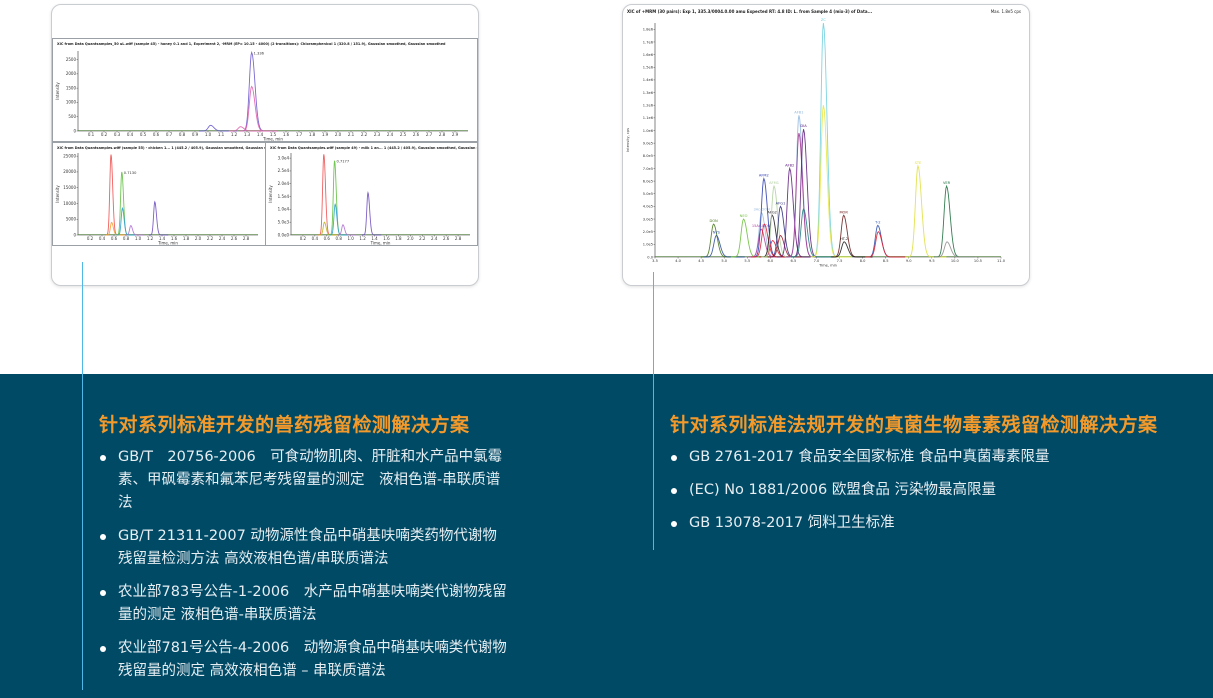 This screenshot has height=698, width=1213. Describe the element at coordinates (167, 243) in the screenshot. I see `x-axis-label: Time, min` at that location.